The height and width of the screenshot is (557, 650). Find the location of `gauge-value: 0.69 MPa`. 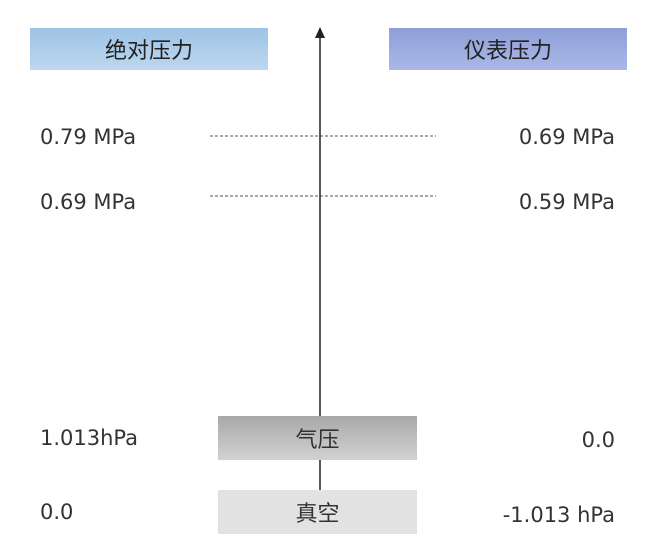

gauge-value: 0.69 MPa is located at coordinates (566, 137).